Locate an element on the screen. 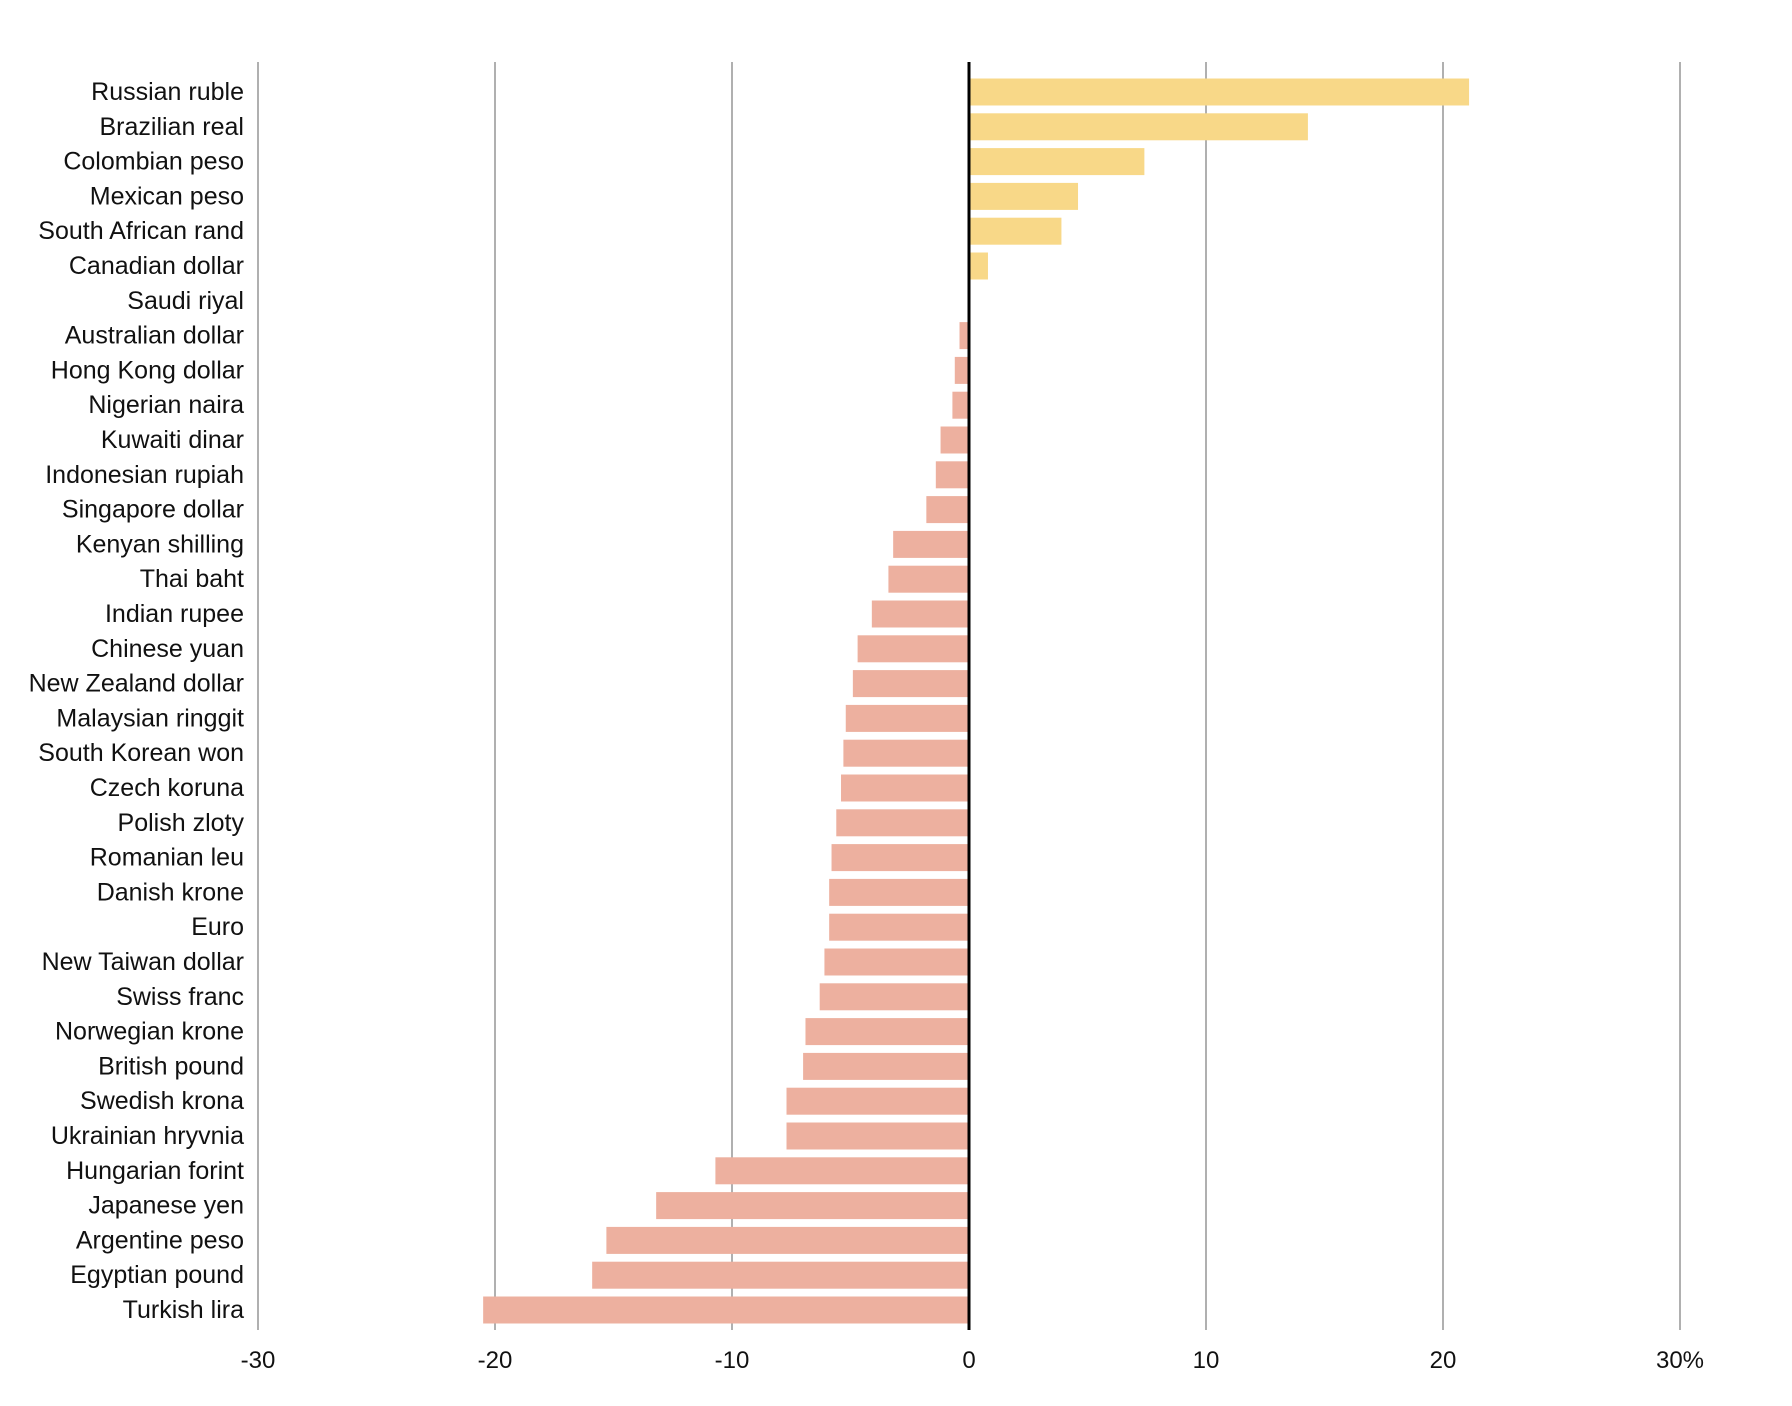 The width and height of the screenshot is (1792, 1406). category-label: Russian ruble is located at coordinates (167, 92).